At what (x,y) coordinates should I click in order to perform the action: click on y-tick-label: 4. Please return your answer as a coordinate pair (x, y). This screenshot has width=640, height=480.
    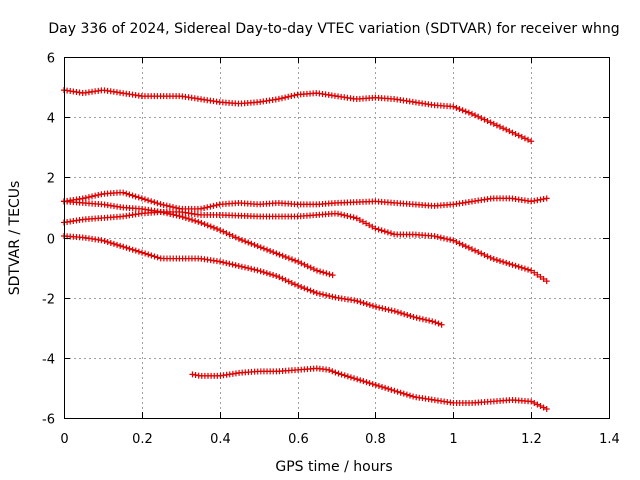
    Looking at the image, I should click on (51, 119).